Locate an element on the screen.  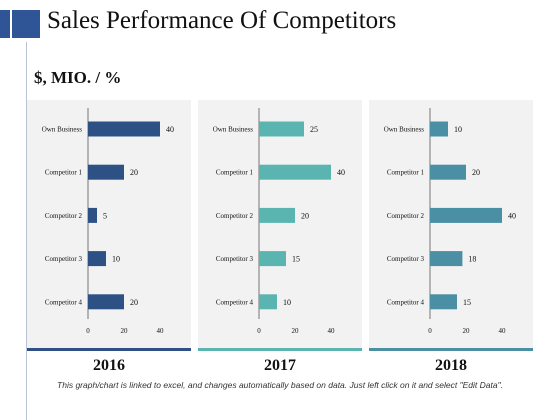
slide-title: Sales Performance Of Competitors is located at coordinates (222, 20).